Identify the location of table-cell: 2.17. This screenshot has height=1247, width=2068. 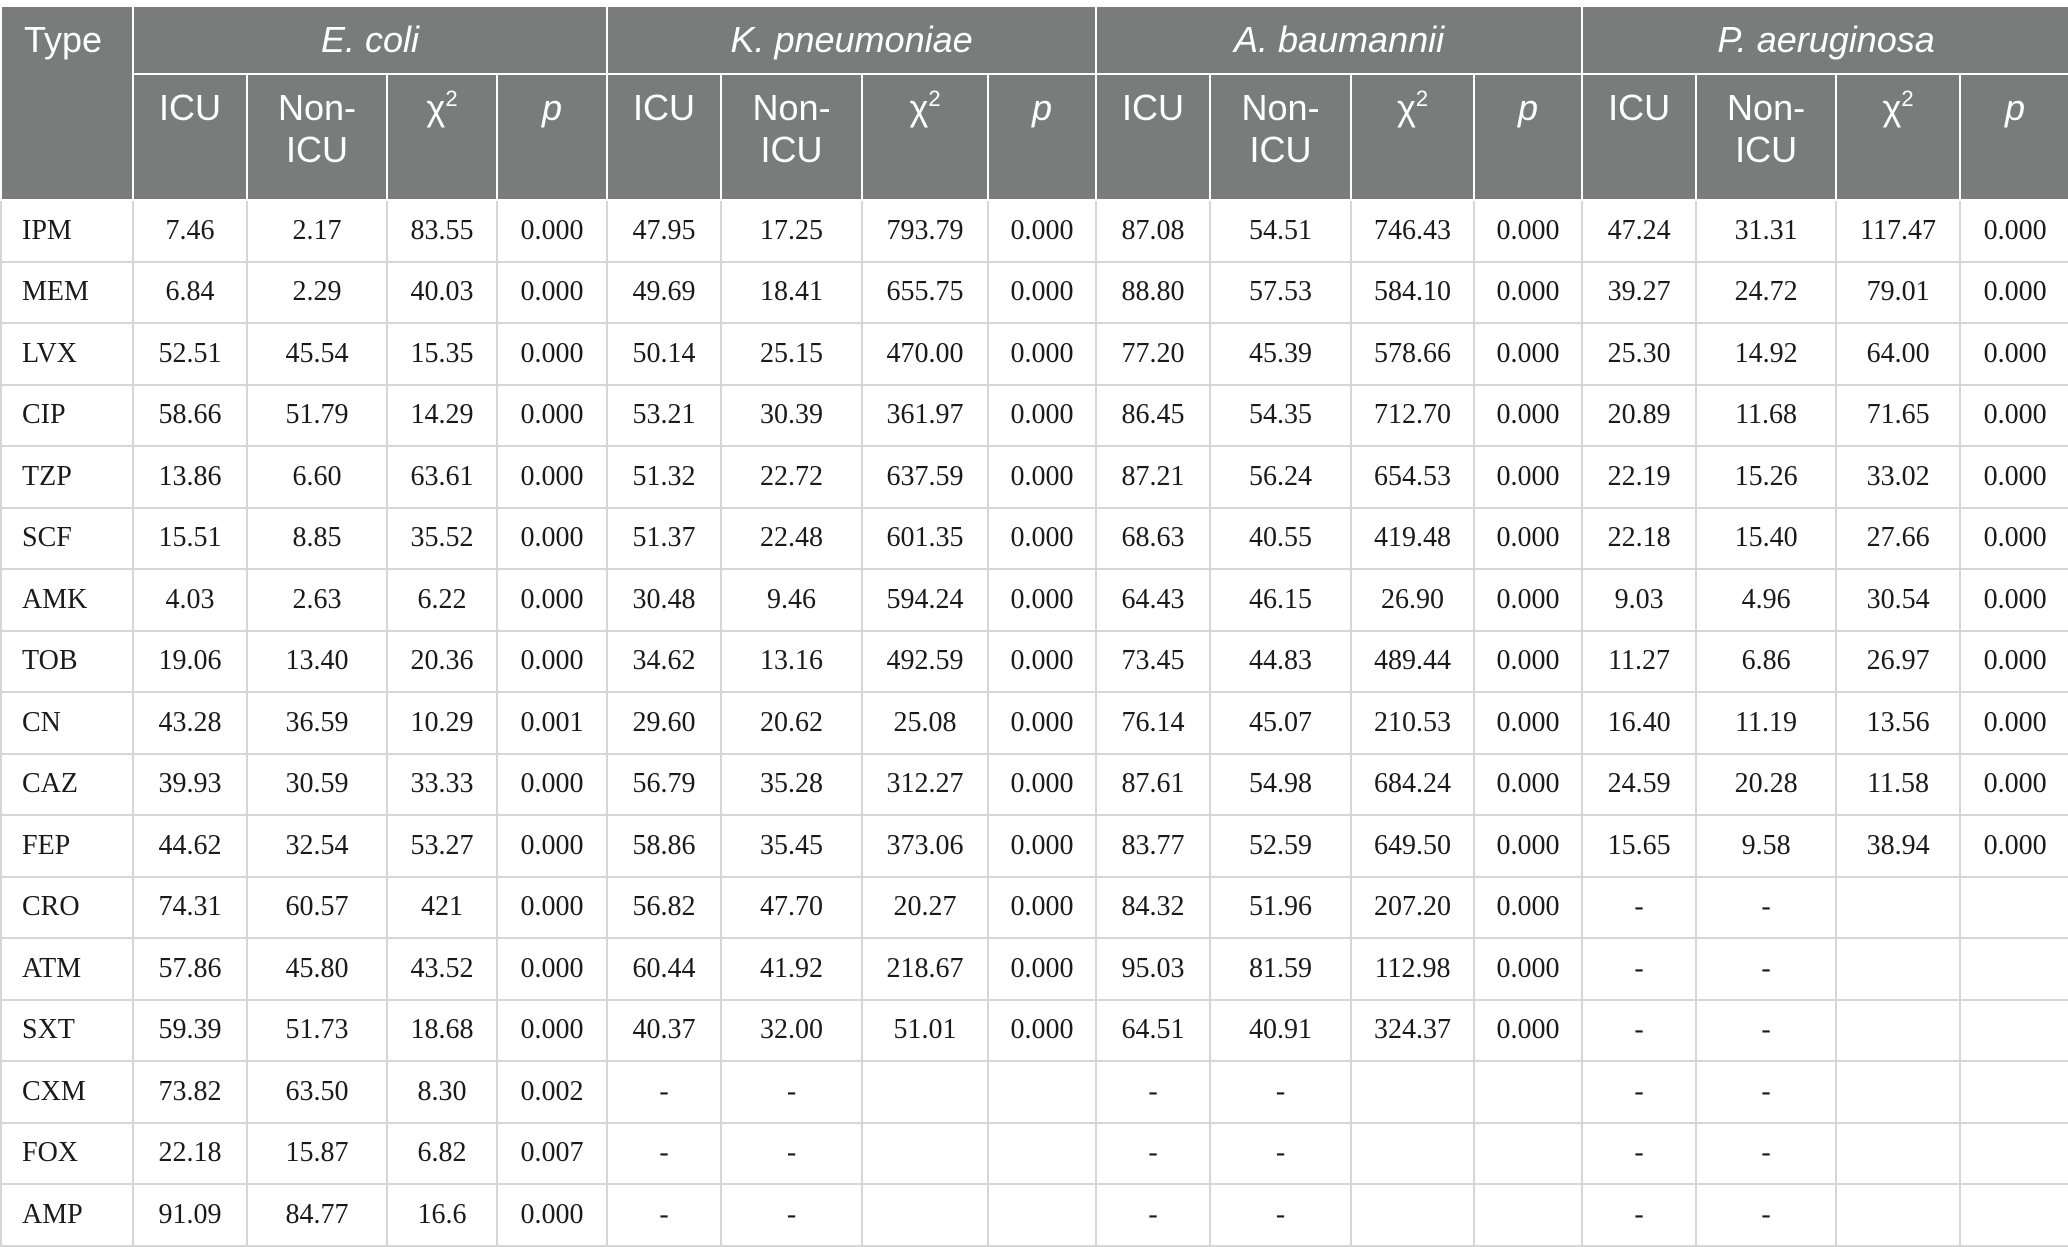
(317, 231).